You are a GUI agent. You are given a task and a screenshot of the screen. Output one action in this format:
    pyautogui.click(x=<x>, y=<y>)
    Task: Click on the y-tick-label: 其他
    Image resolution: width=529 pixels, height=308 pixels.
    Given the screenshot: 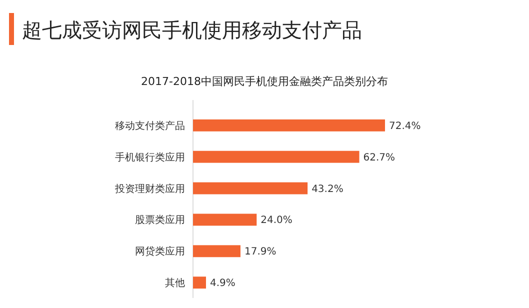 What is the action you would take?
    pyautogui.click(x=175, y=283)
    